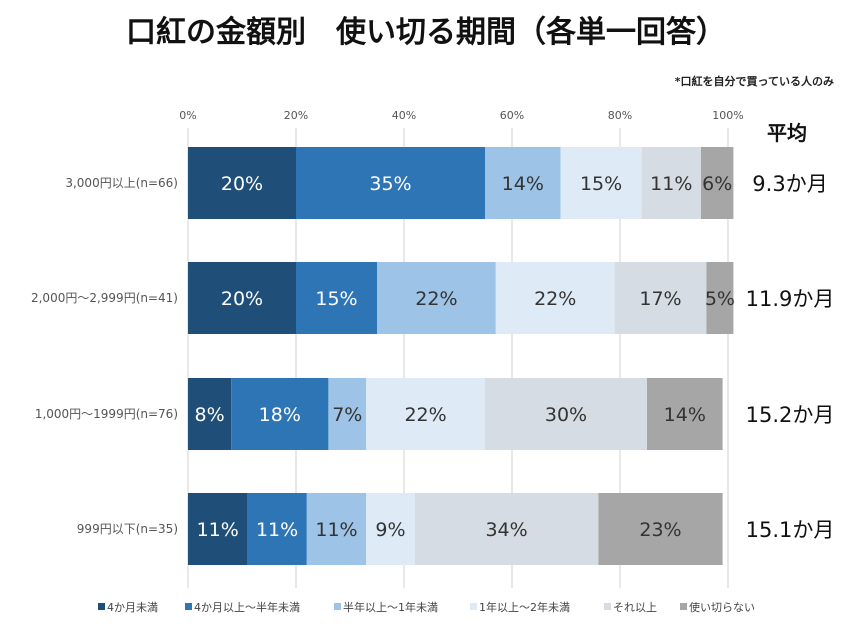 This screenshot has width=853, height=640. Describe the element at coordinates (754, 81) in the screenshot. I see `chart-note: *口紅を自分で買っている人のみ` at that location.